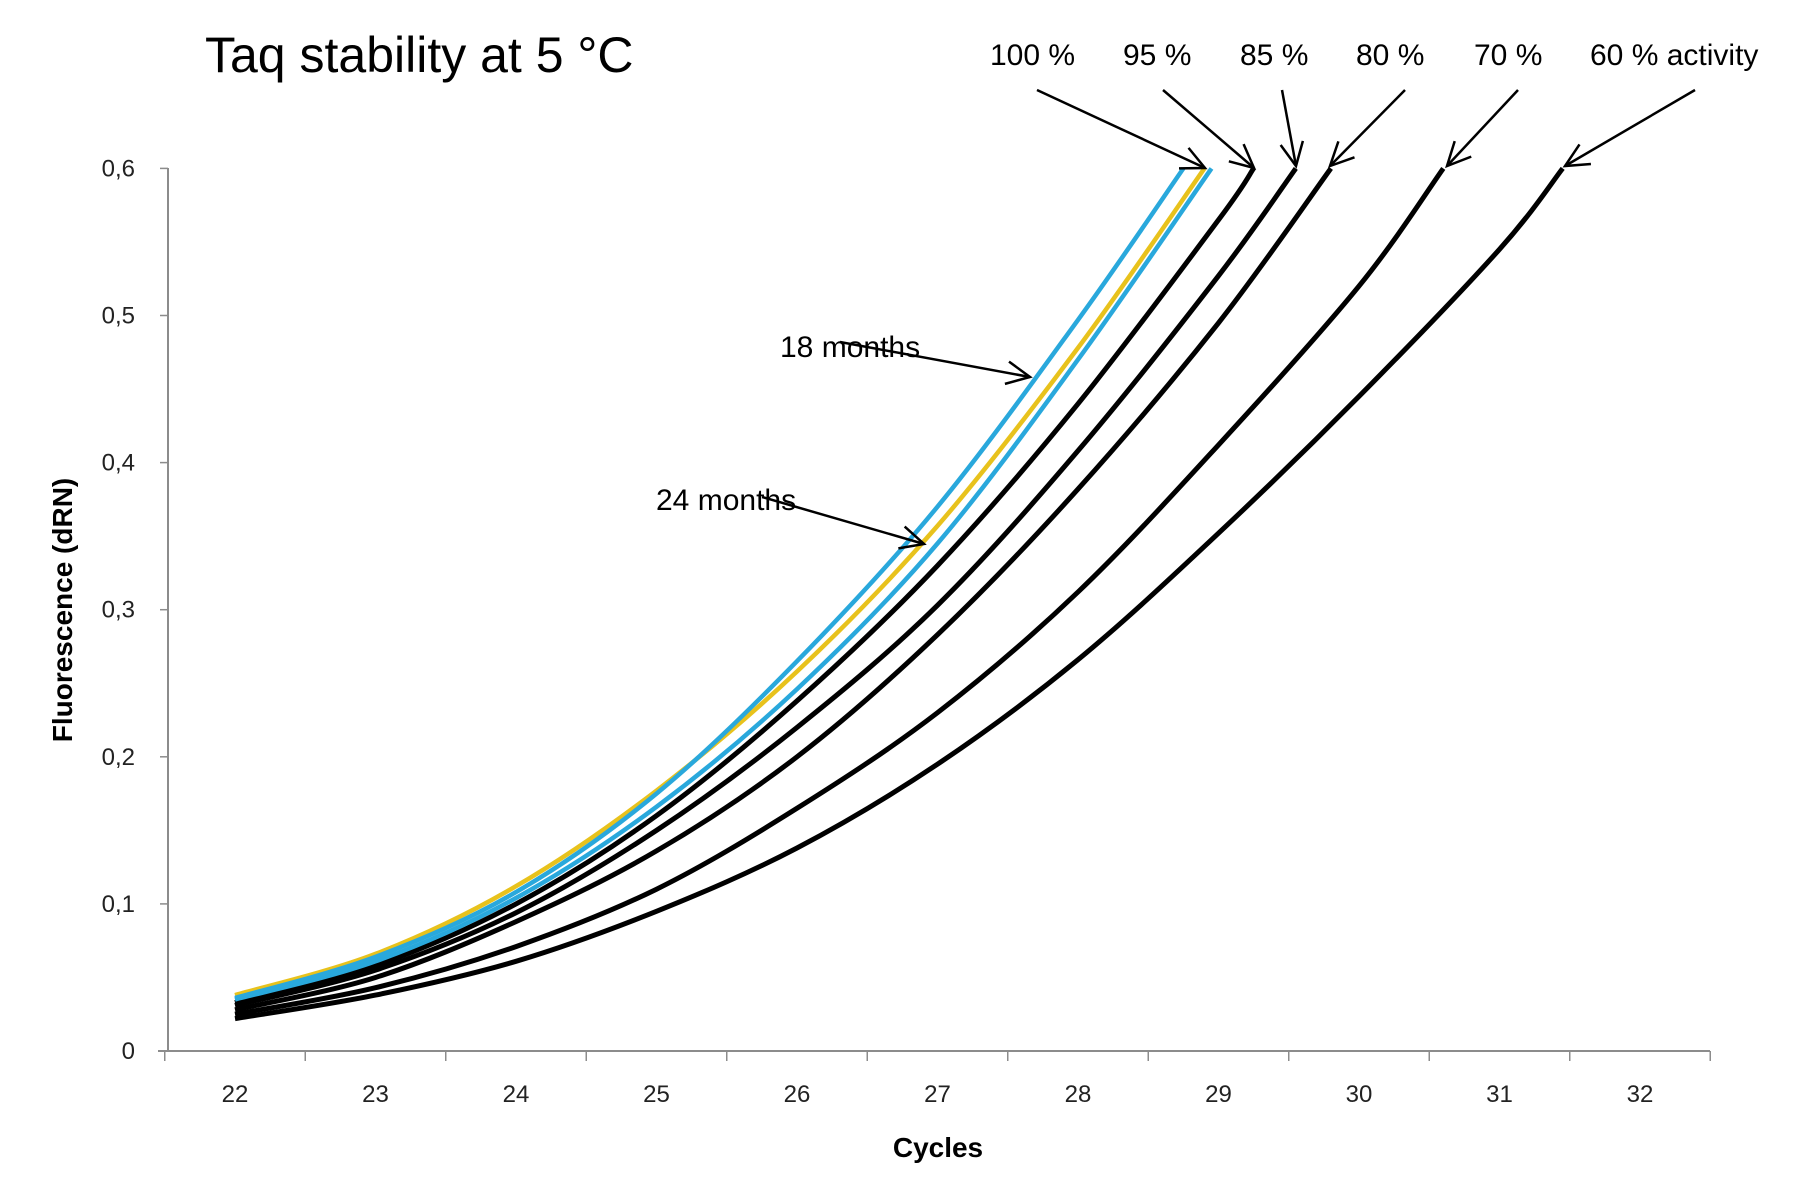  I want to click on x-ticks: 22 23 24 25 26 27 28 29 30 31 32, so click(937, 1079).